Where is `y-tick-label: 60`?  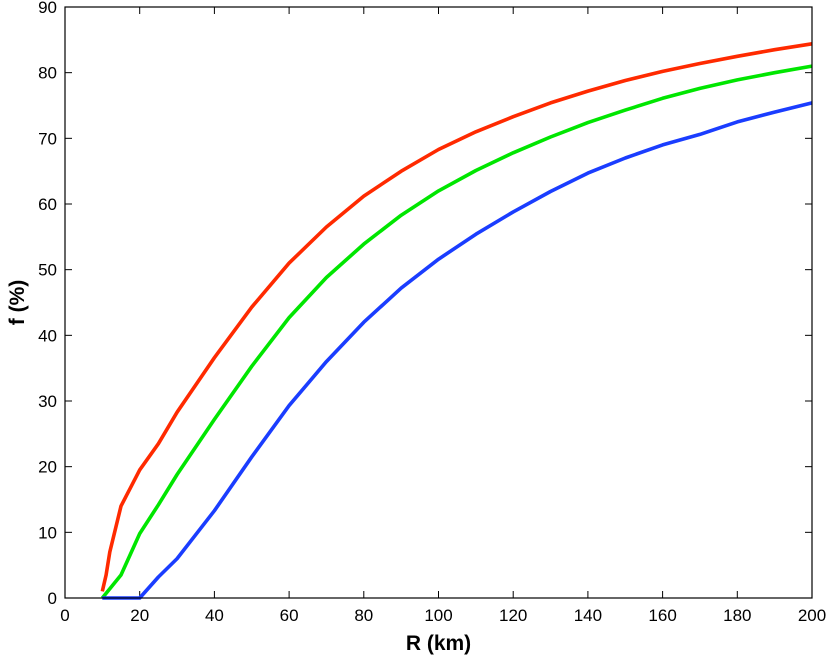 y-tick-label: 60 is located at coordinates (47, 204).